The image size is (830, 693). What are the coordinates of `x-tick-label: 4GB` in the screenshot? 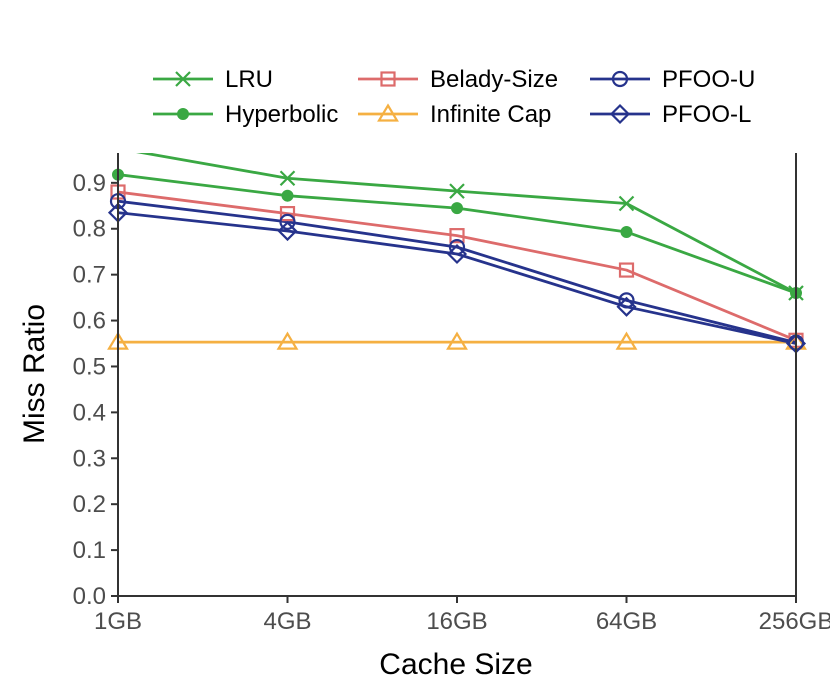 It's located at (287, 621).